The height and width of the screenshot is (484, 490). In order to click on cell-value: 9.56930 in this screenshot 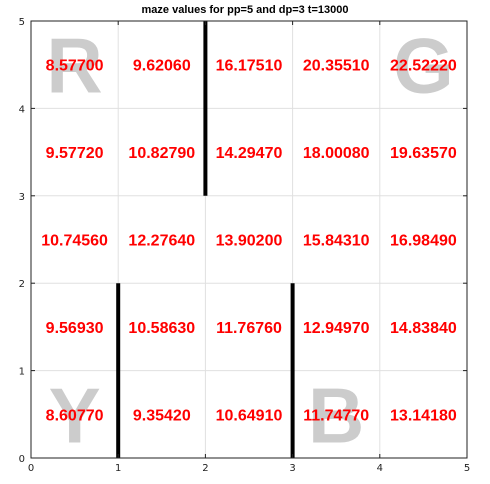, I will do `click(75, 328)`.